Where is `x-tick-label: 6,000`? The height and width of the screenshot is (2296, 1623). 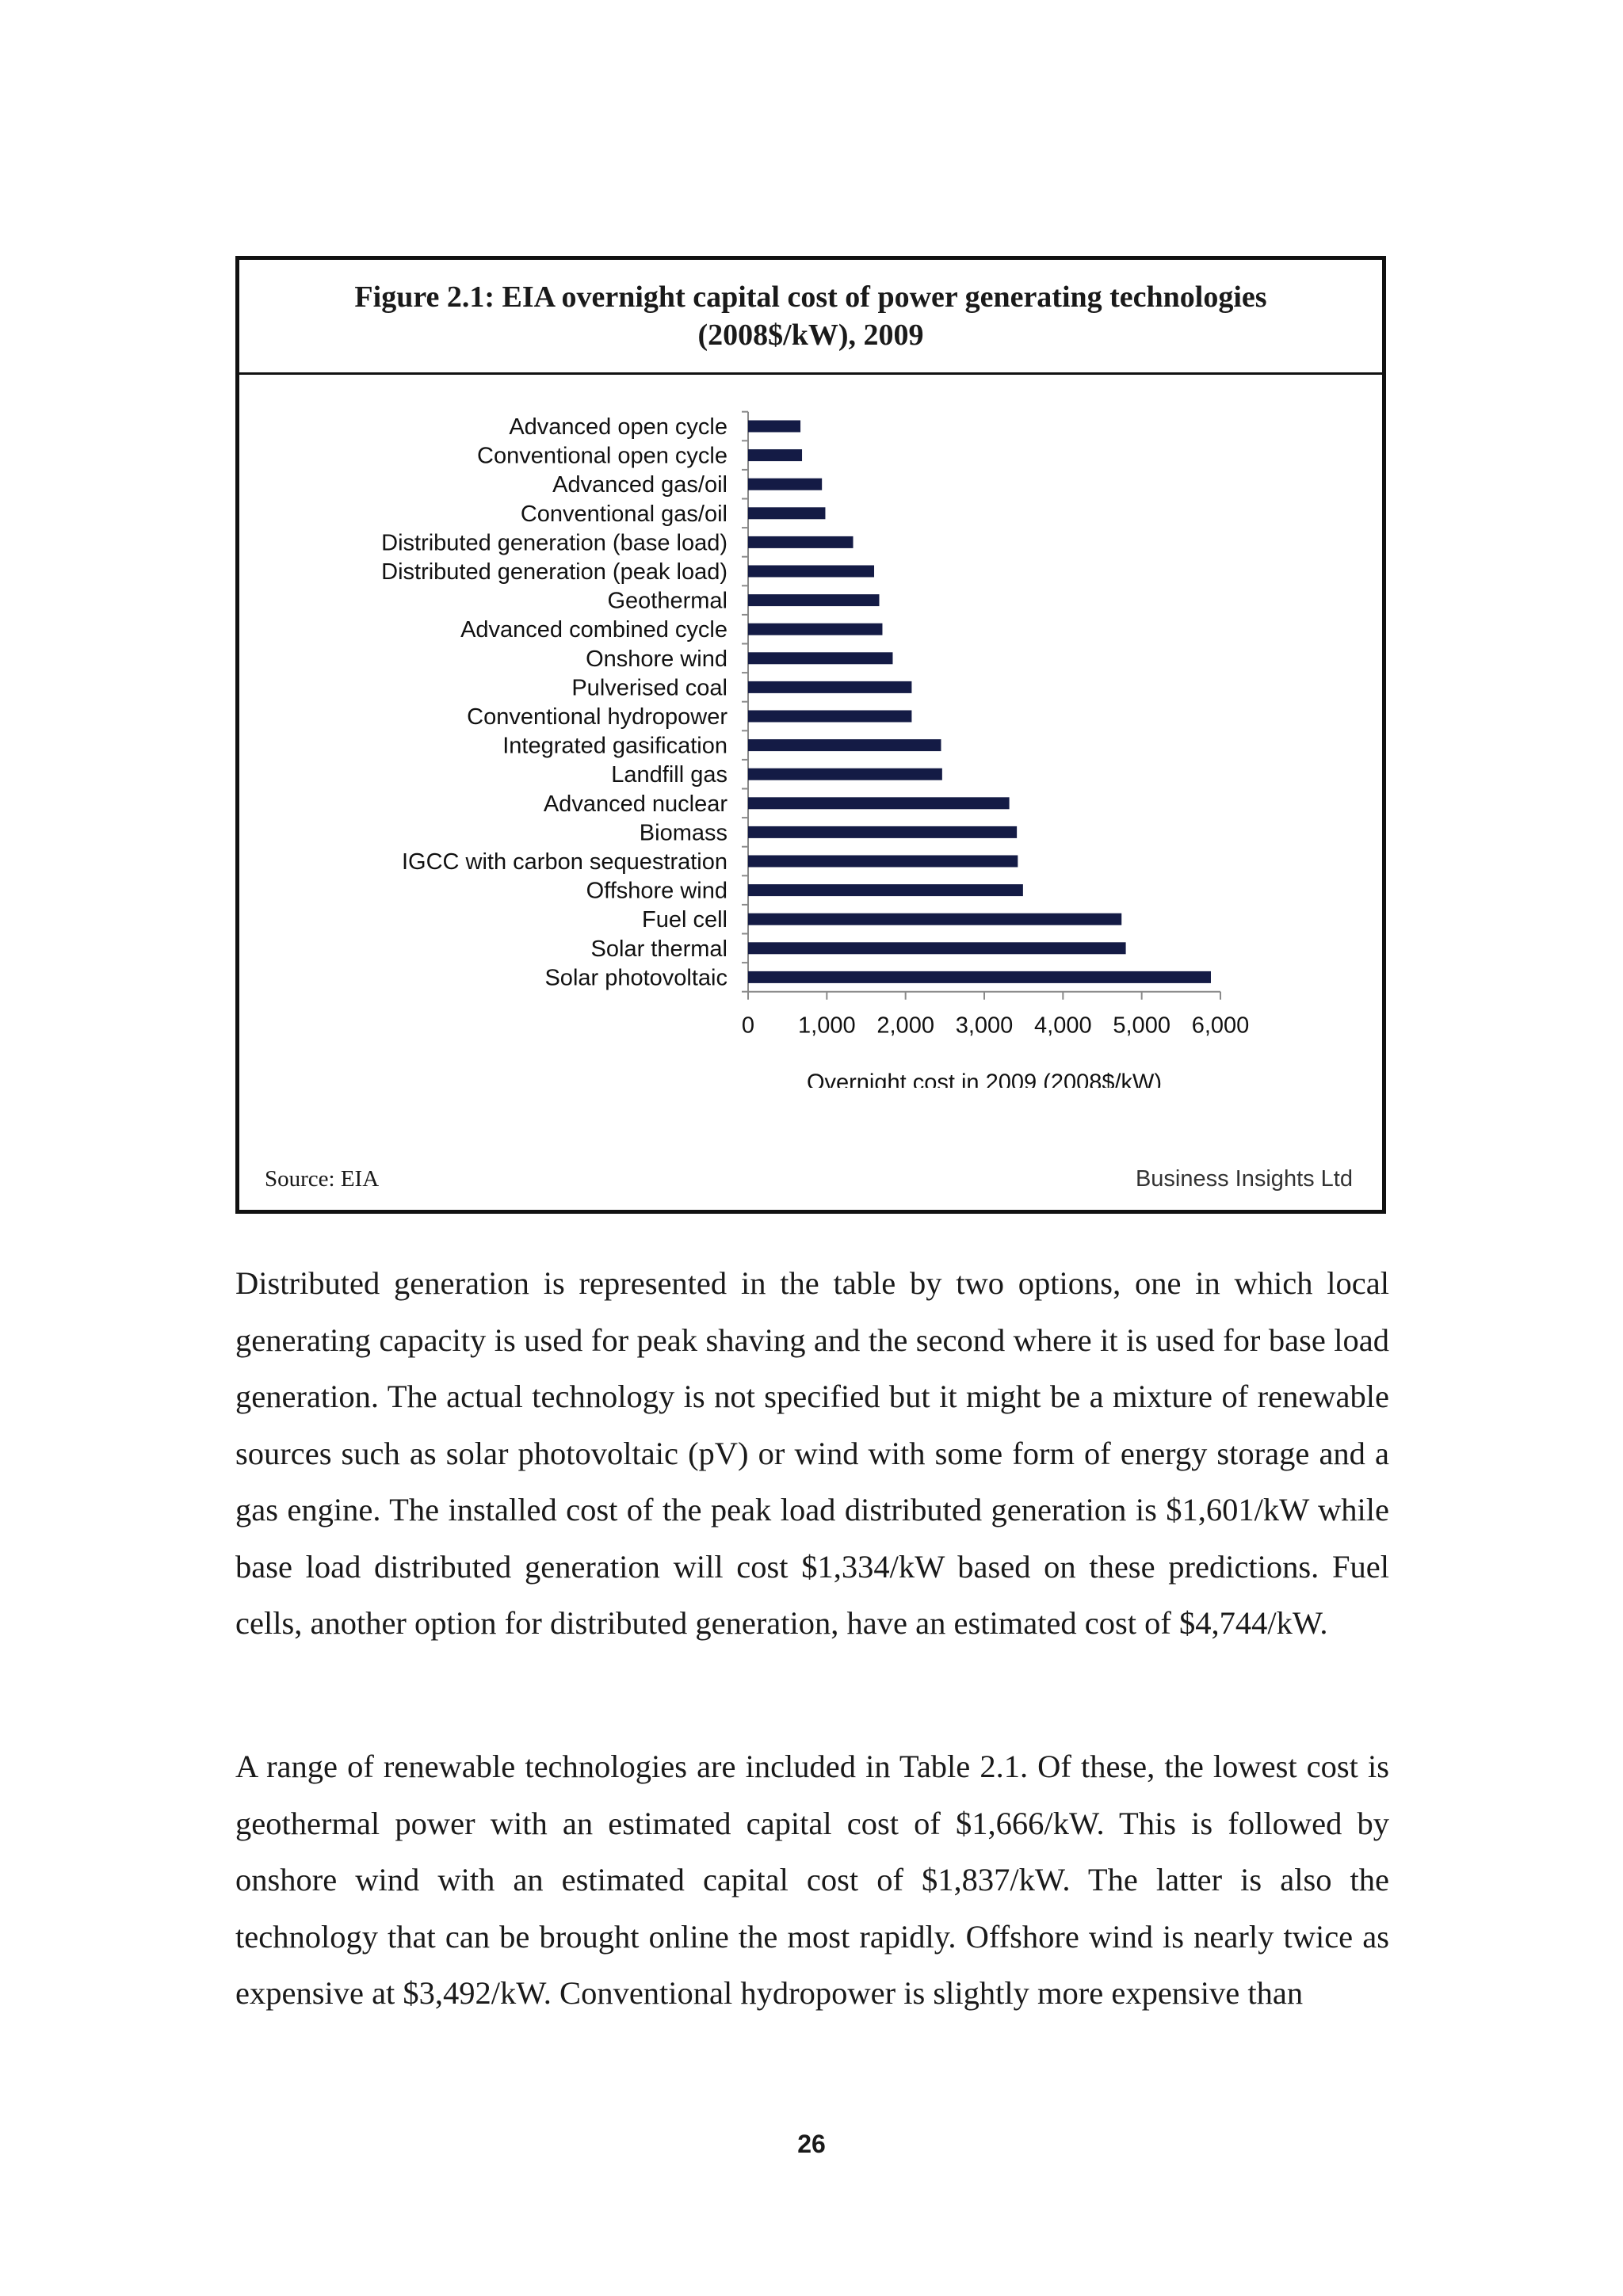 x-tick-label: 6,000 is located at coordinates (1221, 1026).